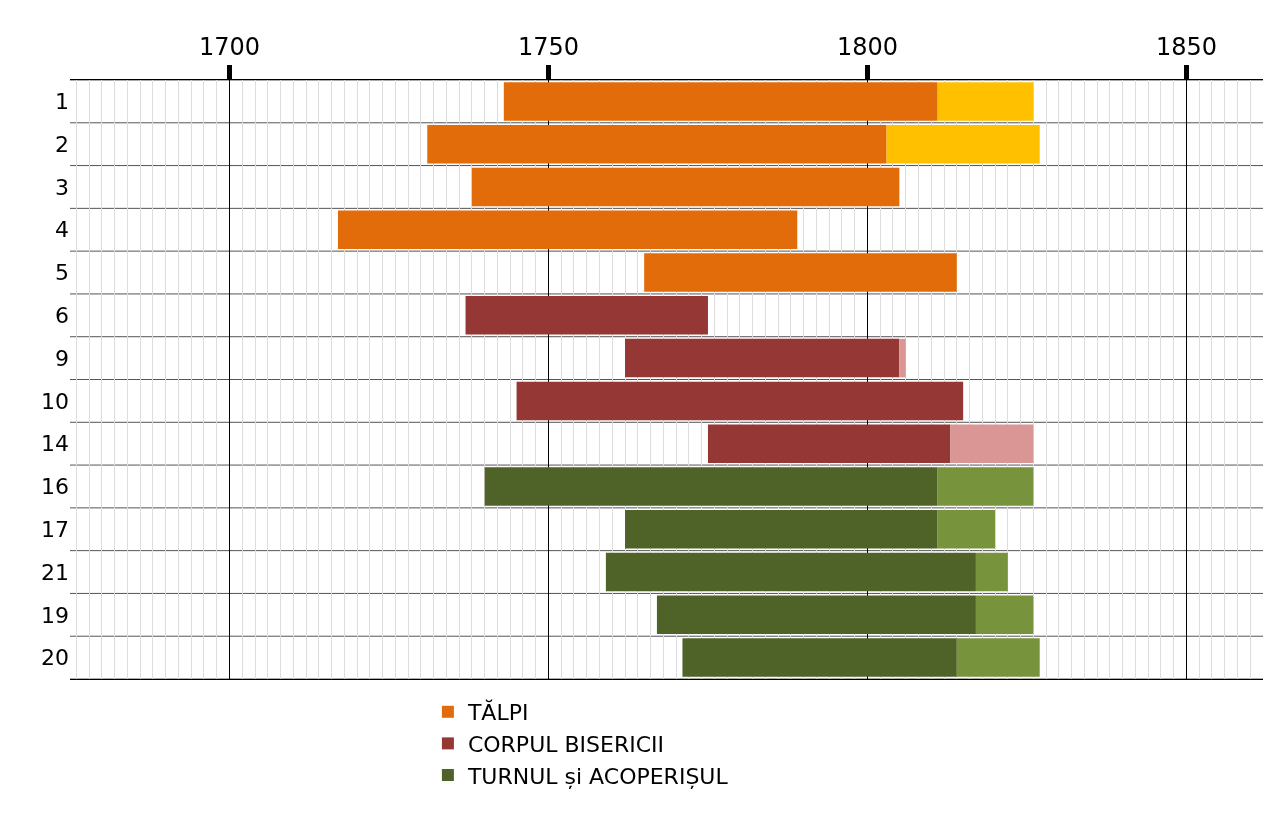 The height and width of the screenshot is (829, 1273). Describe the element at coordinates (55, 529) in the screenshot. I see `y-tick-label: 17` at that location.